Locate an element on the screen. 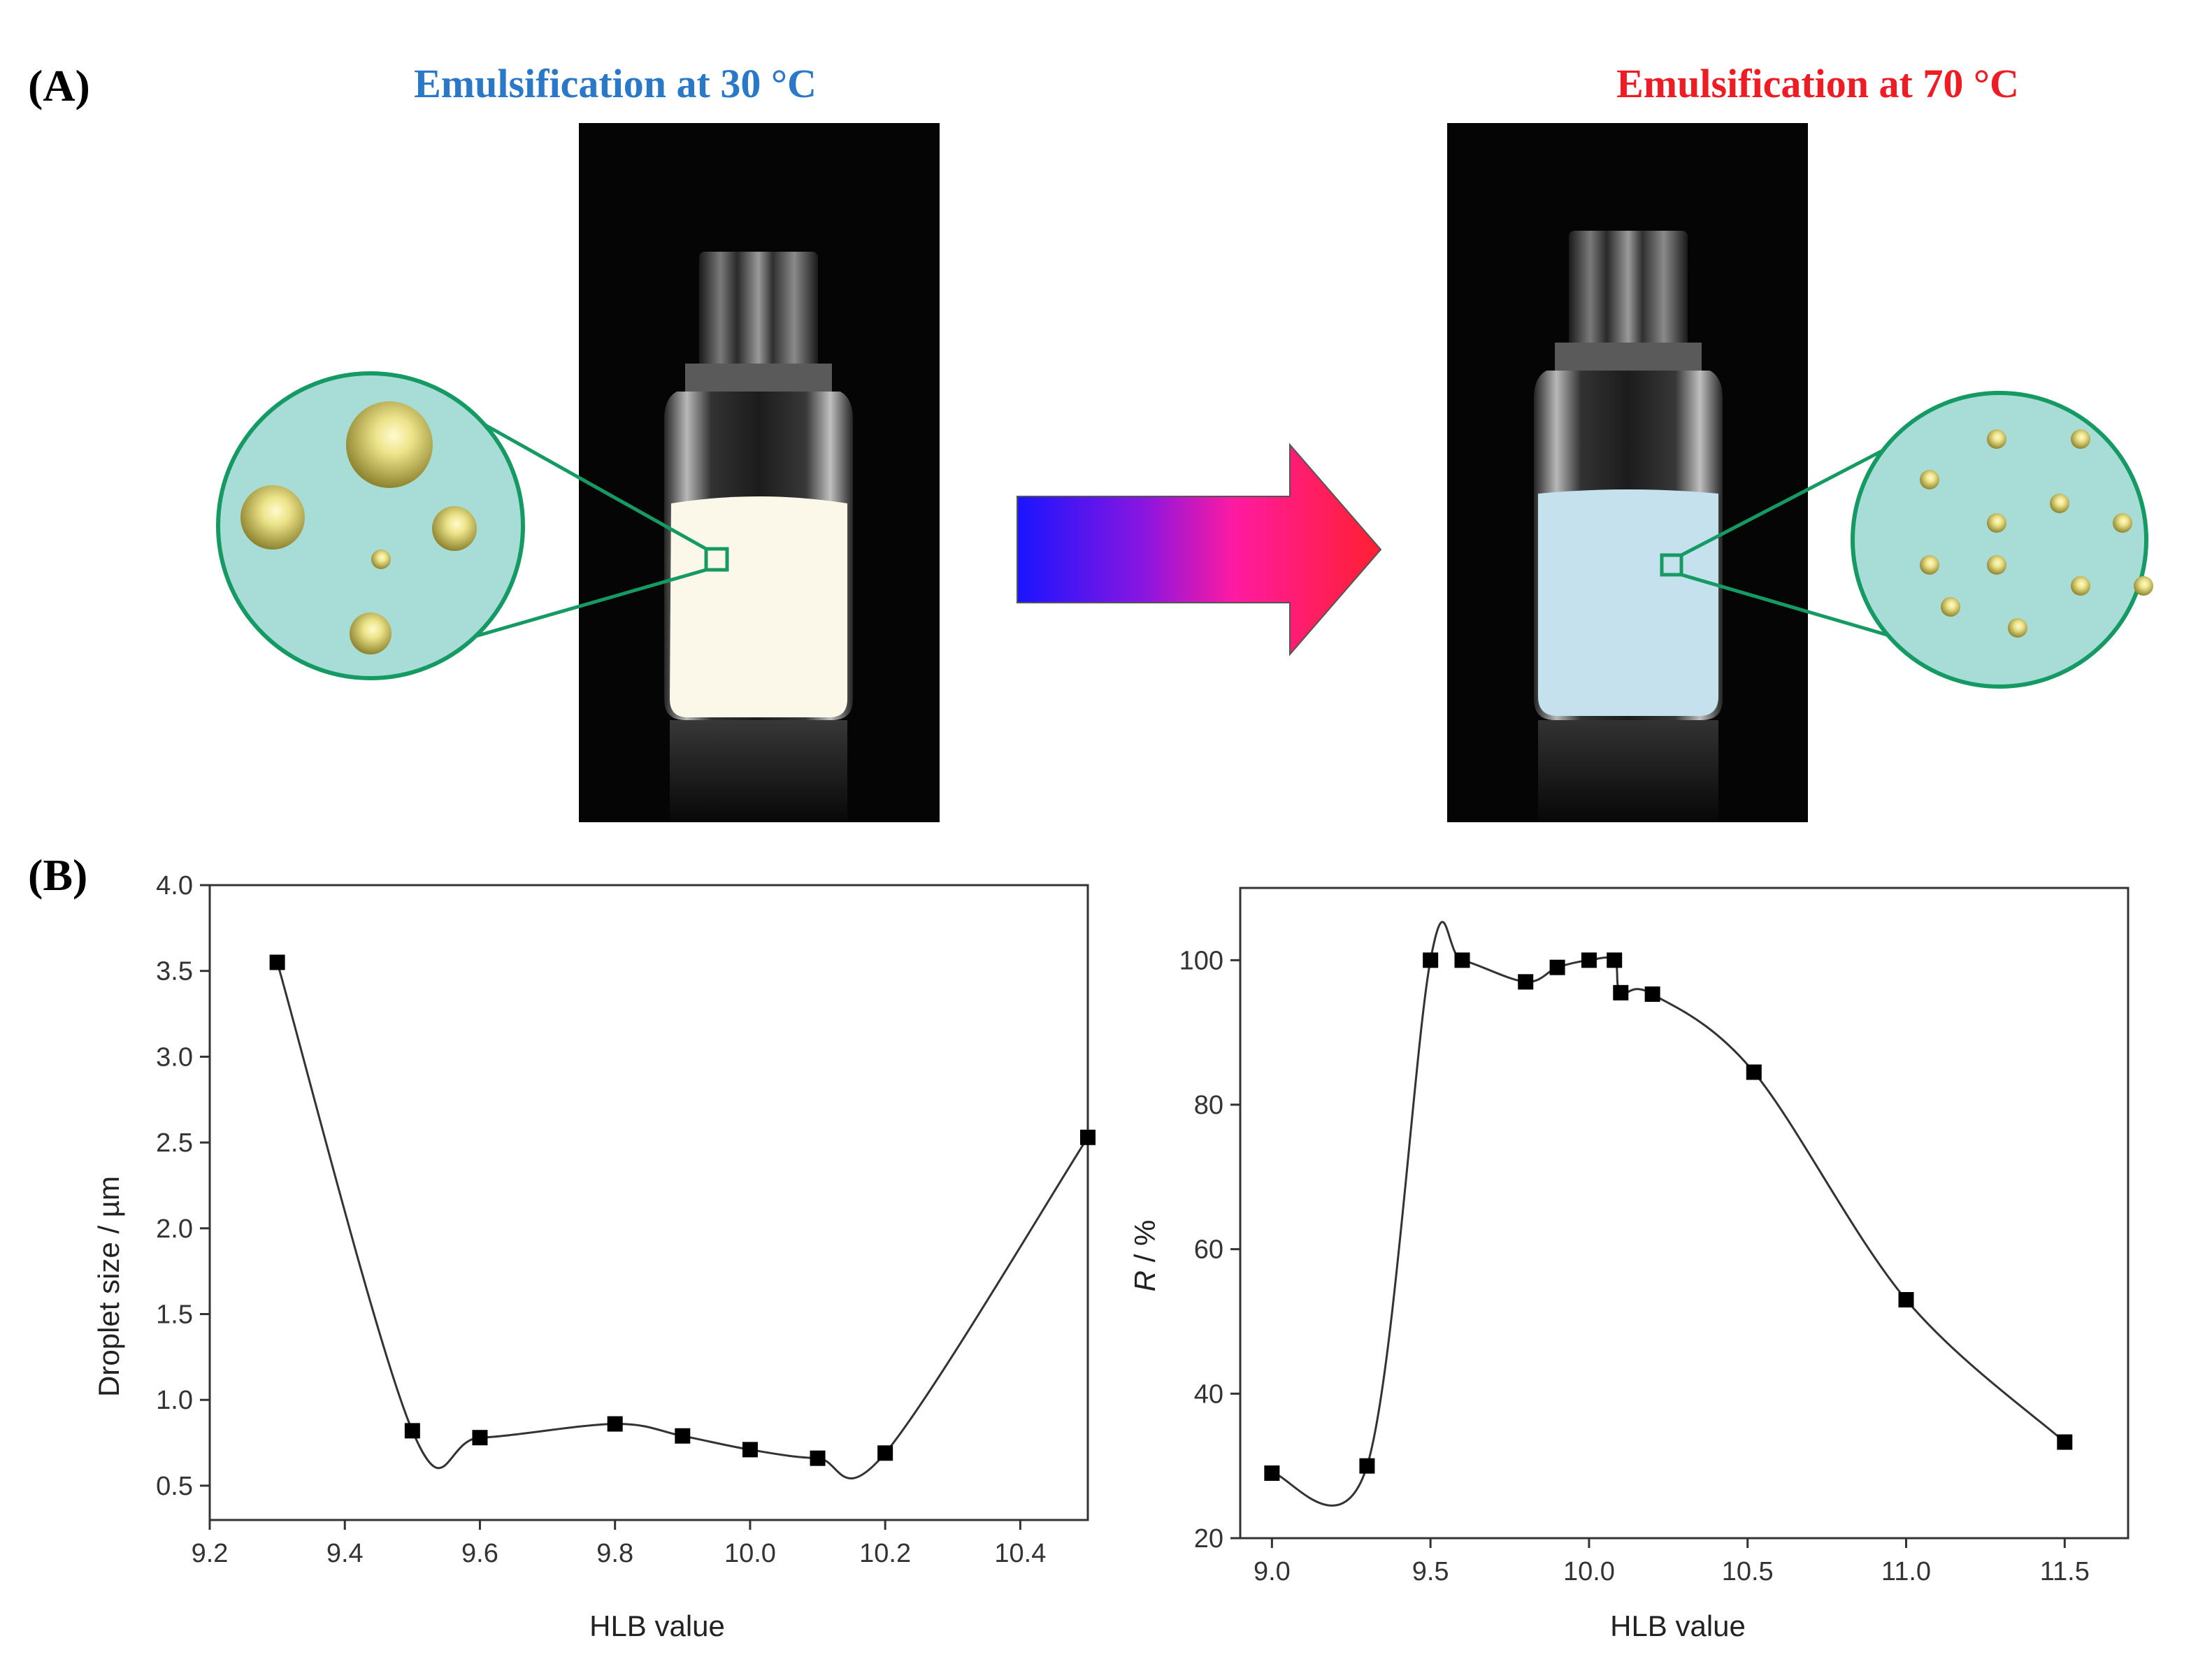  panel-b-label: (B) is located at coordinates (58, 875).